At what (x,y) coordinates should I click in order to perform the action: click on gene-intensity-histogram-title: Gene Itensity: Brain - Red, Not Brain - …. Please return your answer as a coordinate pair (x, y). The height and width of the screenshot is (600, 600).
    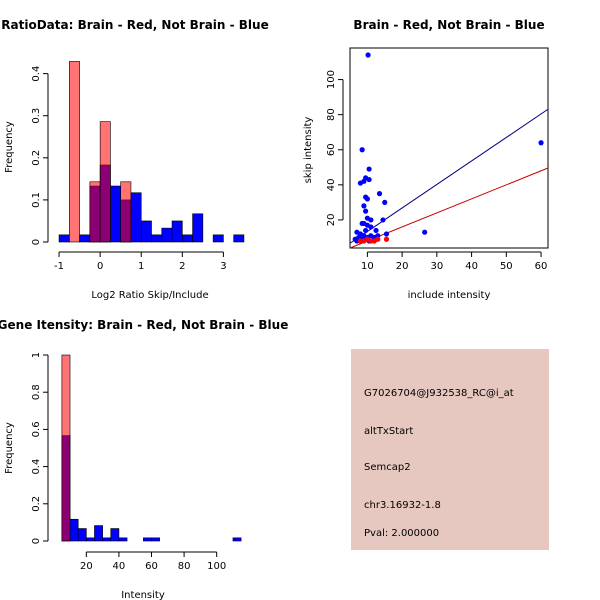
    Looking at the image, I should click on (144, 325).